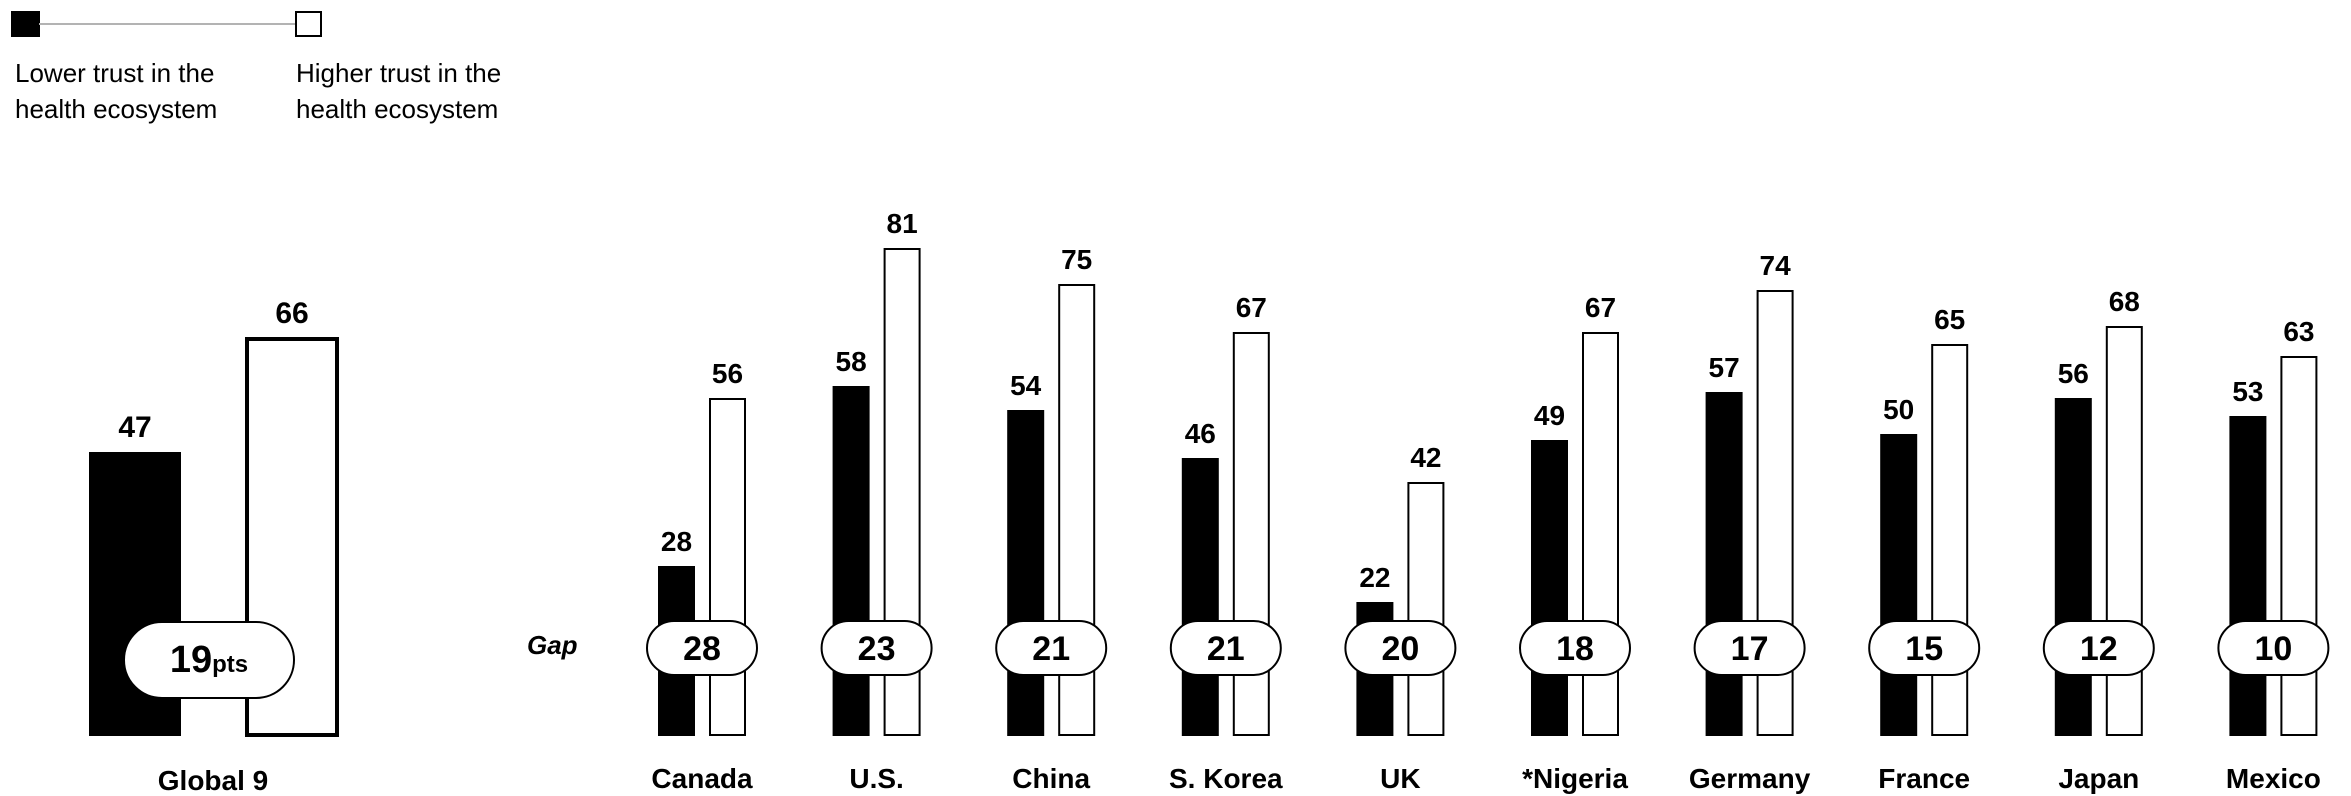  I want to click on gap-value-s-korea: 21, so click(1226, 649).